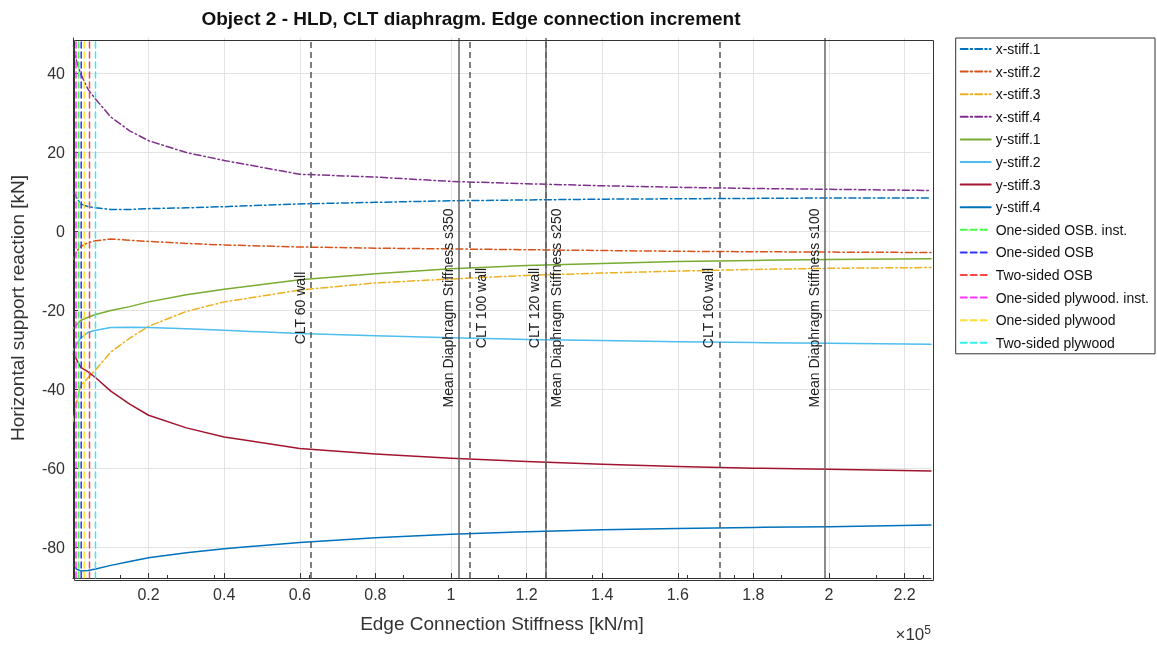  Describe the element at coordinates (53, 311) in the screenshot. I see `y-tick-label: -20` at that location.